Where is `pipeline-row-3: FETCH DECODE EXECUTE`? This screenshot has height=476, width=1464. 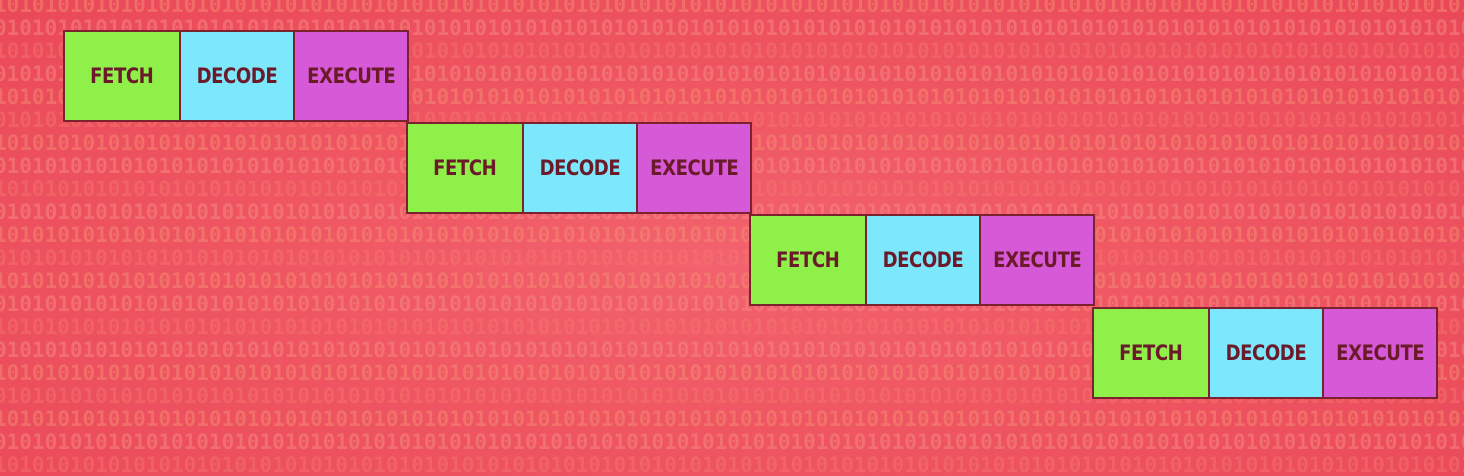
pipeline-row-3: FETCH DECODE EXECUTE is located at coordinates (922, 260).